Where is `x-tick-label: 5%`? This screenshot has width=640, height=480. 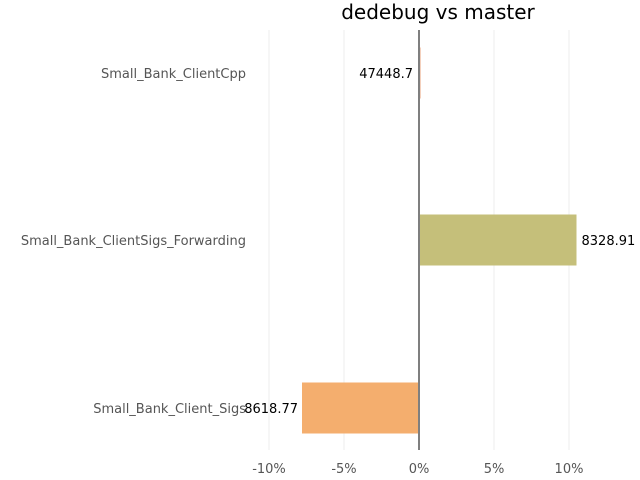 x-tick-label: 5% is located at coordinates (494, 469).